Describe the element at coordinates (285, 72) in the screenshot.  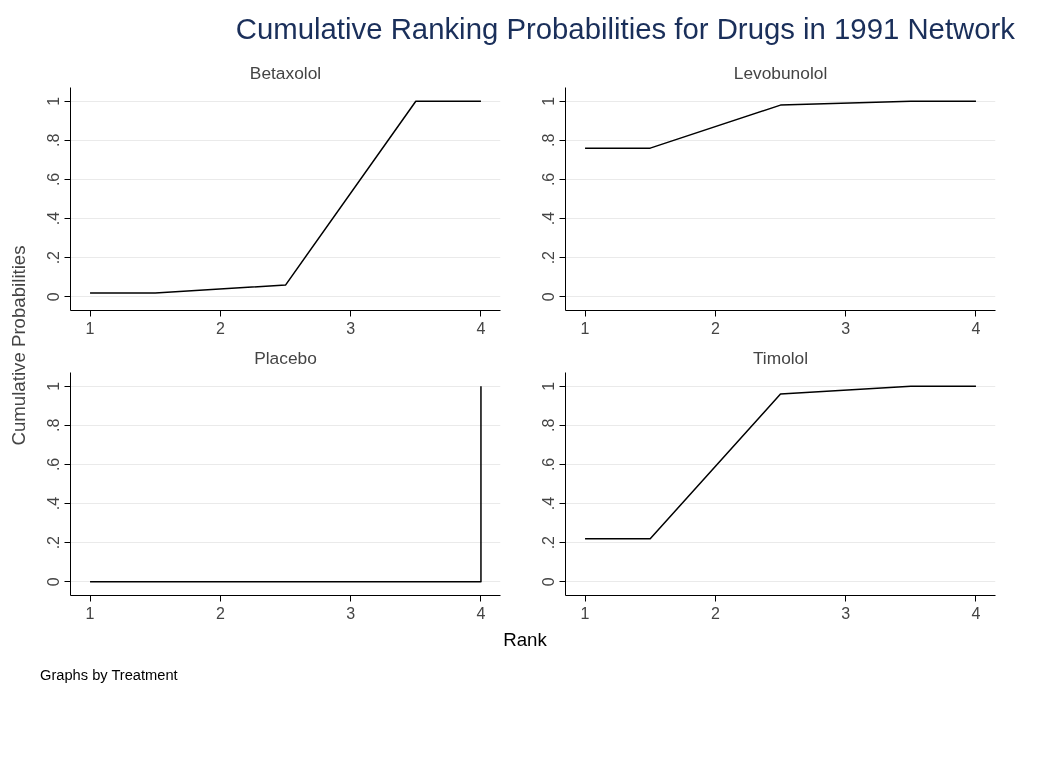
I see `chart-title: Betaxolol` at that location.